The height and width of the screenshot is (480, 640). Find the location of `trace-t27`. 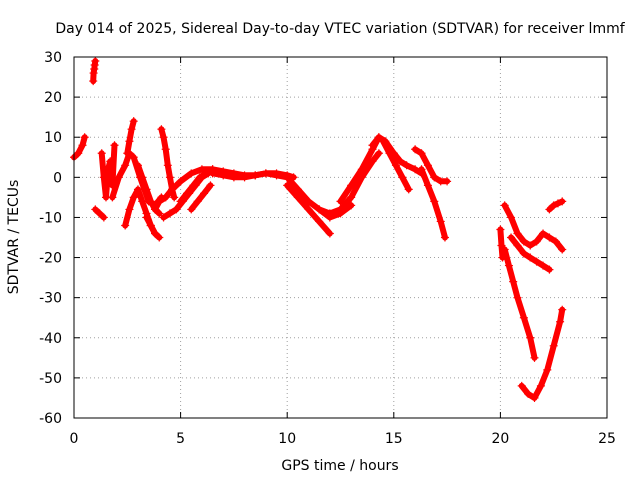

trace-t27 is located at coordinates (530, 253).